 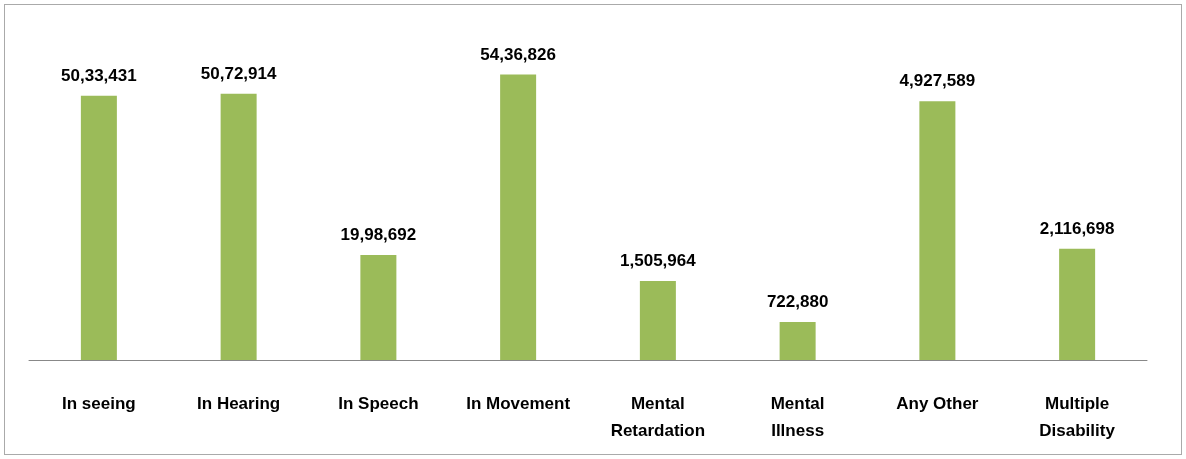 What do you see at coordinates (378, 403) in the screenshot?
I see `x-tick-label: In Speech` at bounding box center [378, 403].